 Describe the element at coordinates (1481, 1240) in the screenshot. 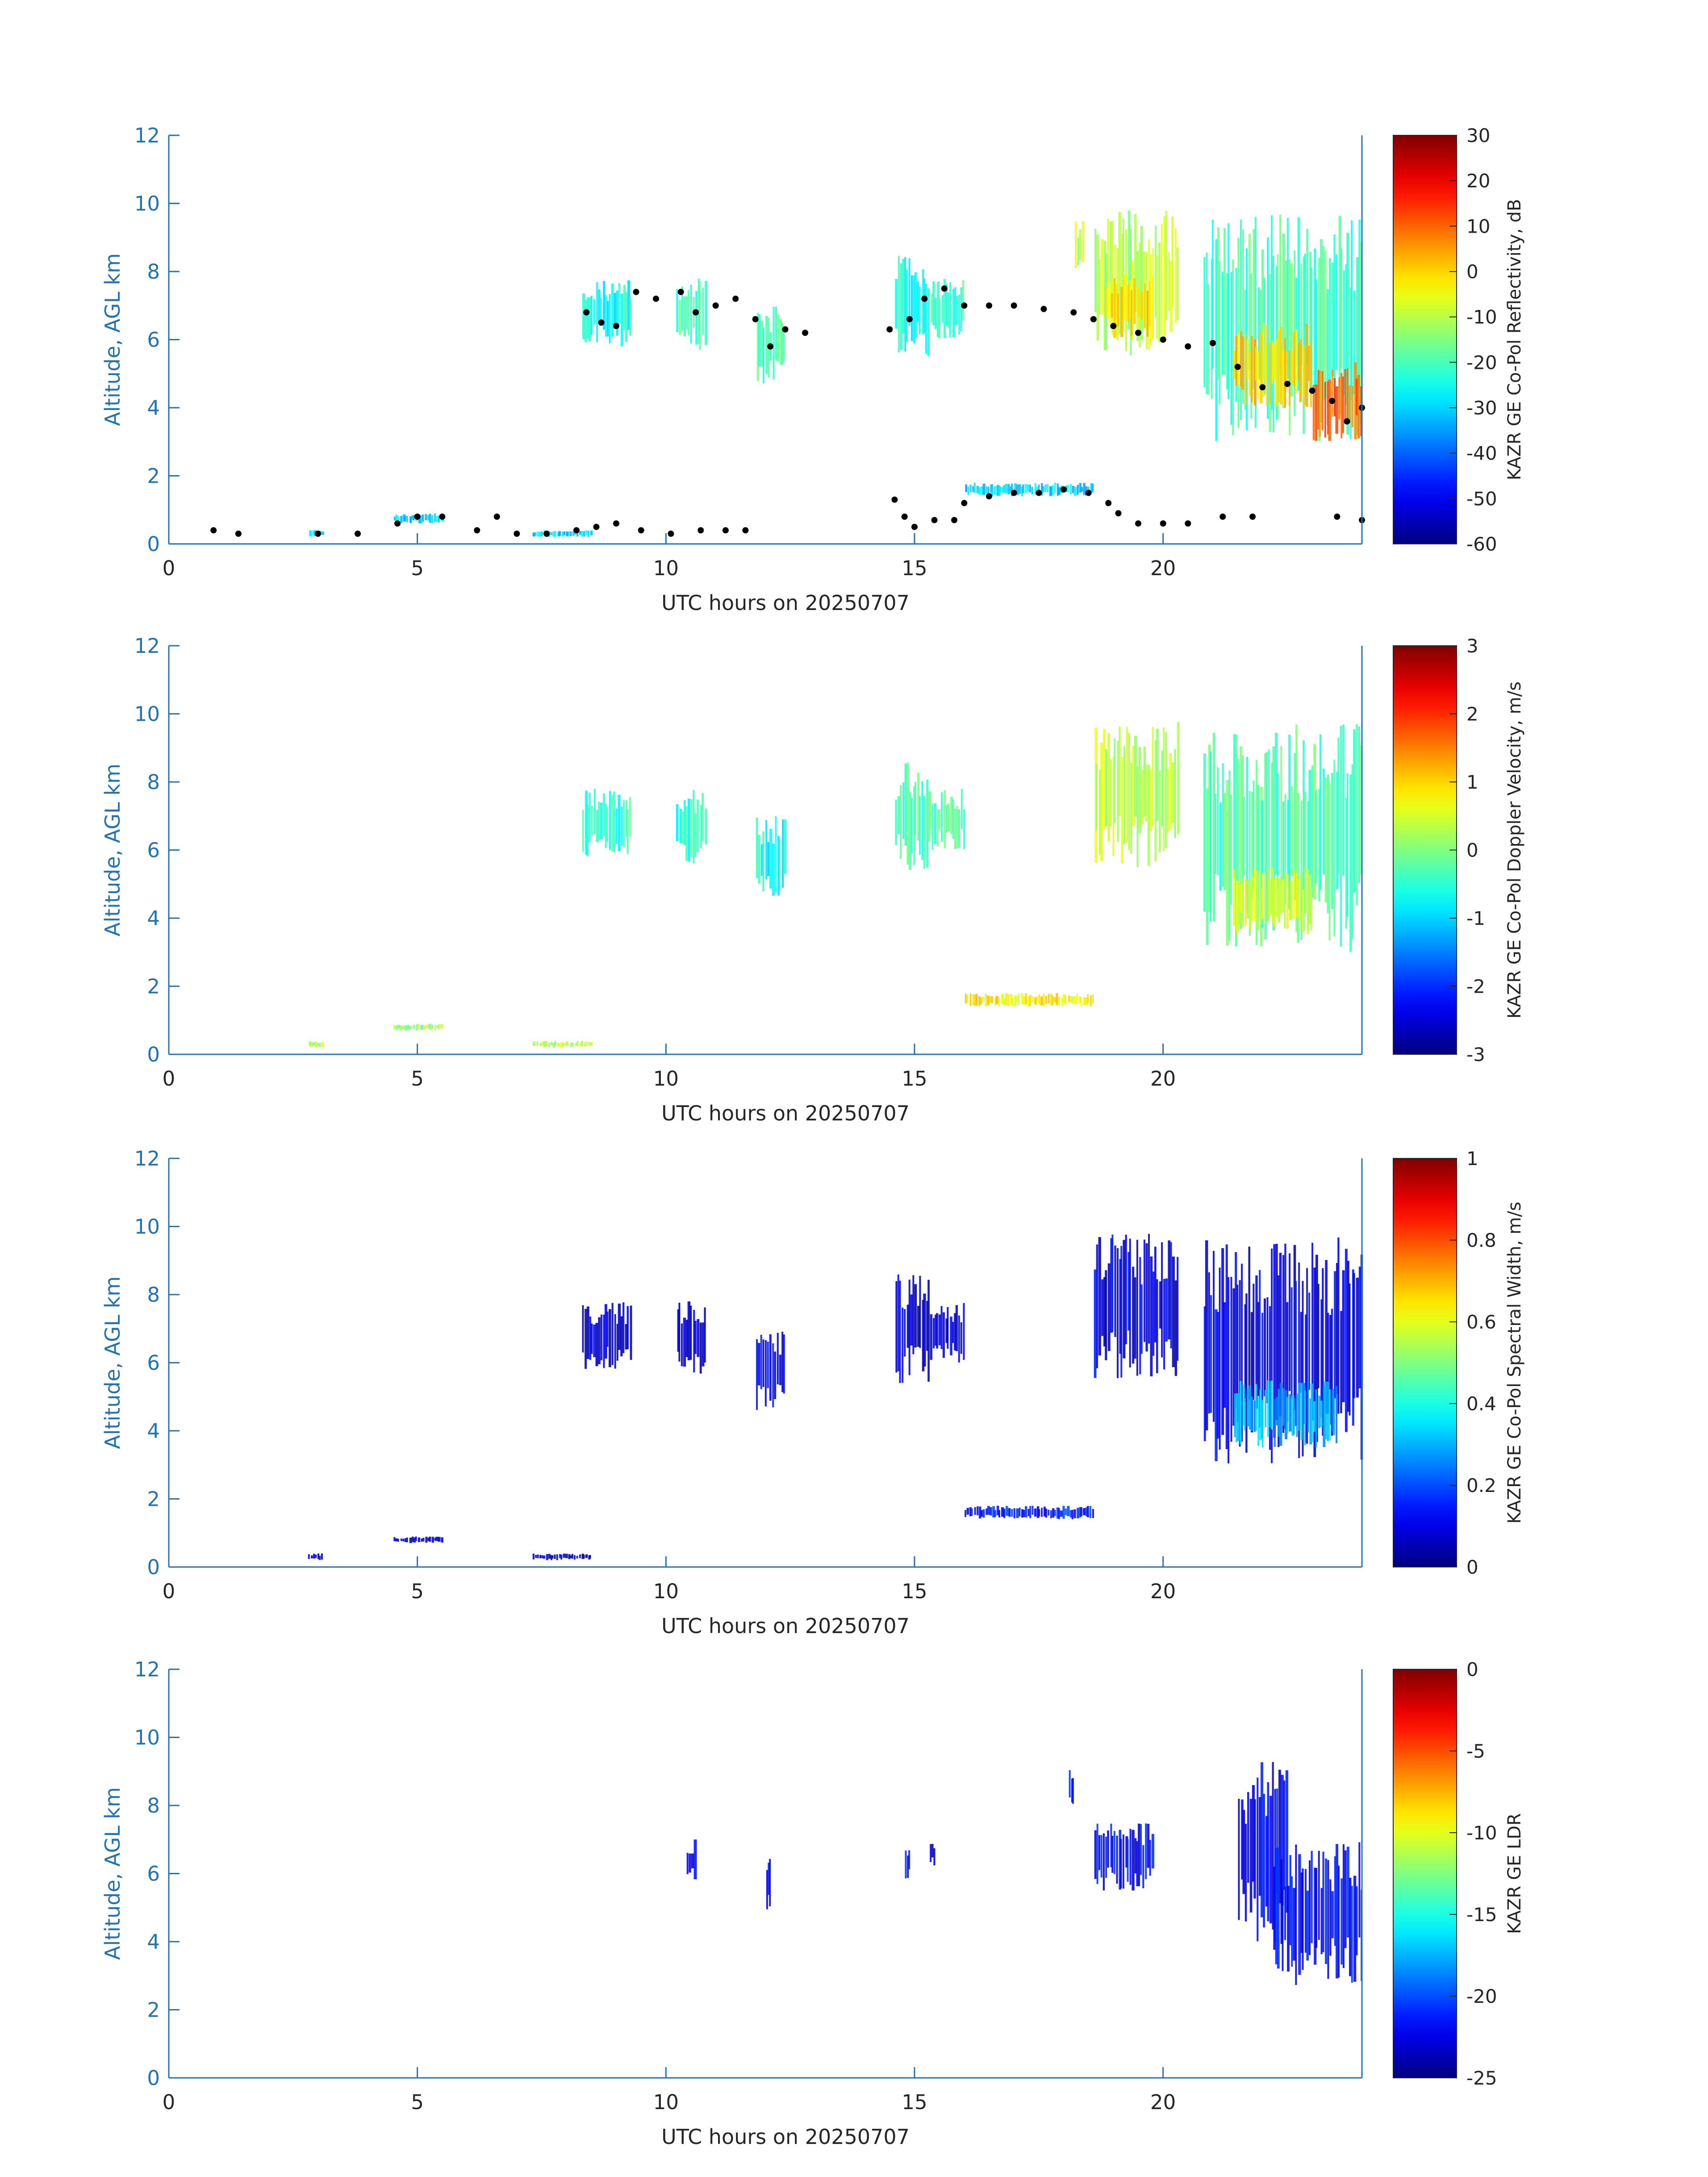

I see `colorbar-tick-label: 0.8` at that location.